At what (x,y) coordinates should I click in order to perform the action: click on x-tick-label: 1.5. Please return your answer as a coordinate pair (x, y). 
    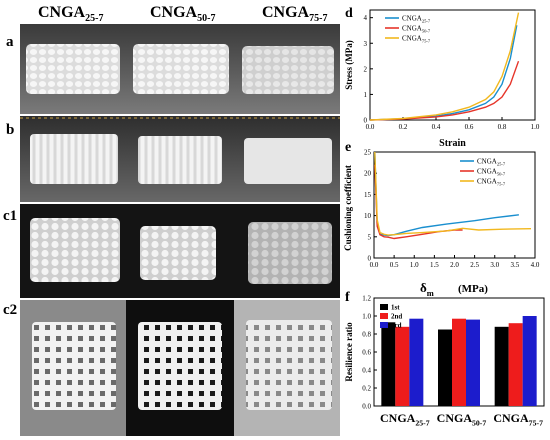
    Looking at the image, I should click on (434, 265).